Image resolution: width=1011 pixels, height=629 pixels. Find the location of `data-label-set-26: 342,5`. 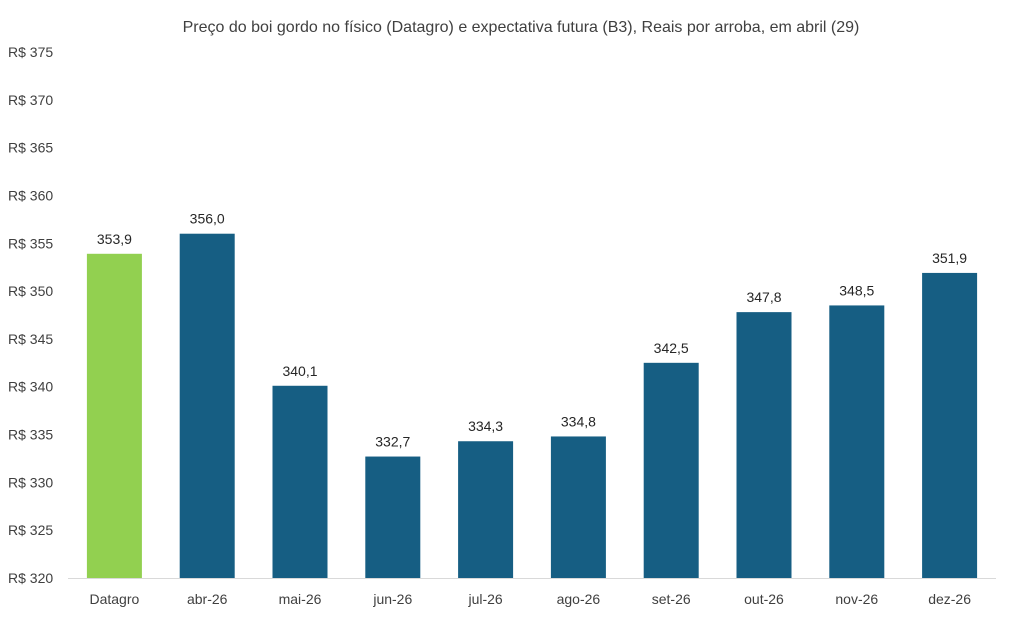

data-label-set-26: 342,5 is located at coordinates (671, 348).